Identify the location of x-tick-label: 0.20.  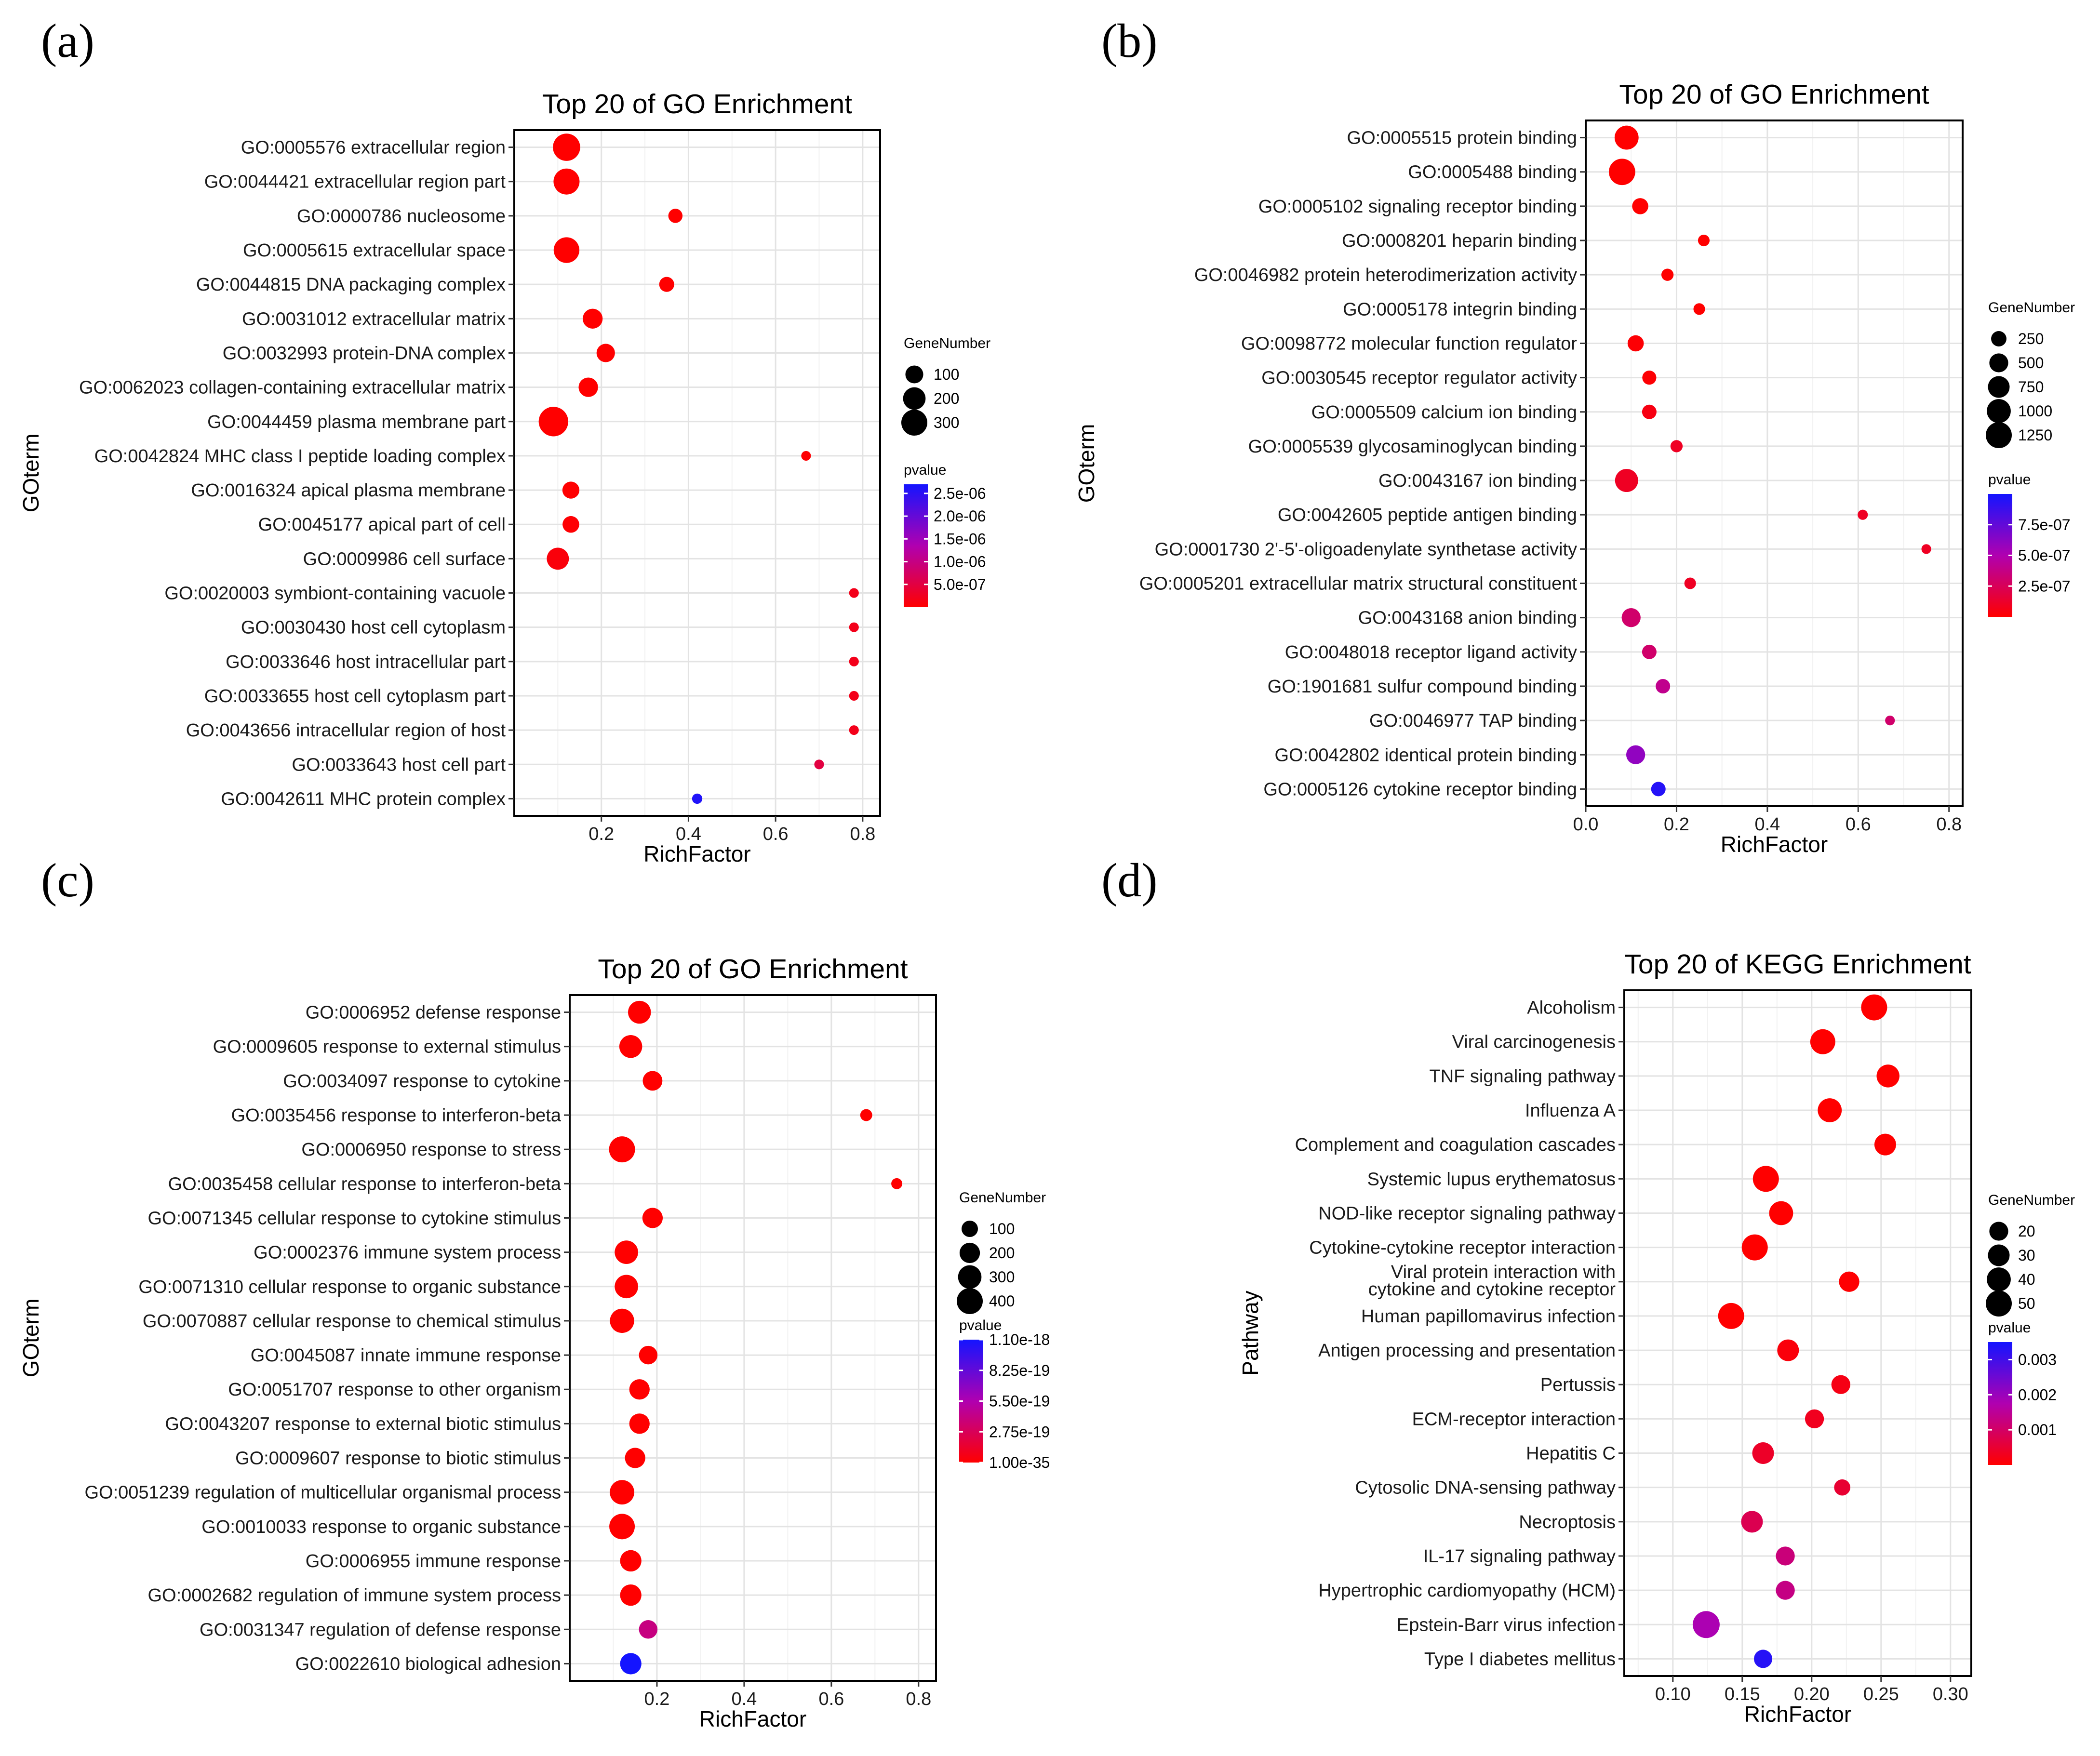
(1812, 1694).